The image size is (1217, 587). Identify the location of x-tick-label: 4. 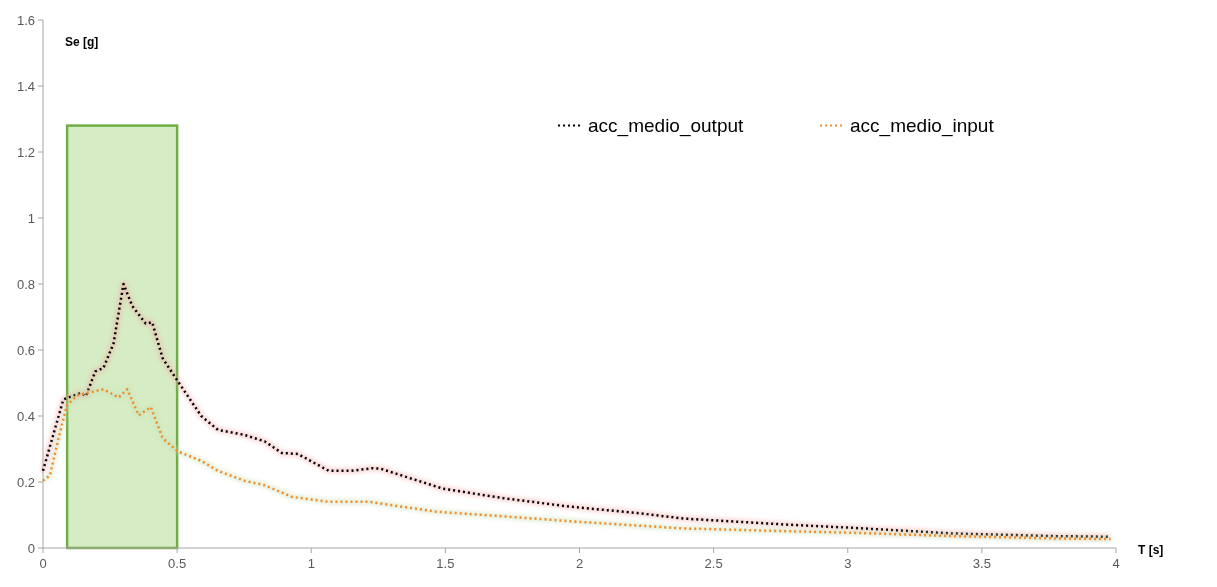
(1116, 563).